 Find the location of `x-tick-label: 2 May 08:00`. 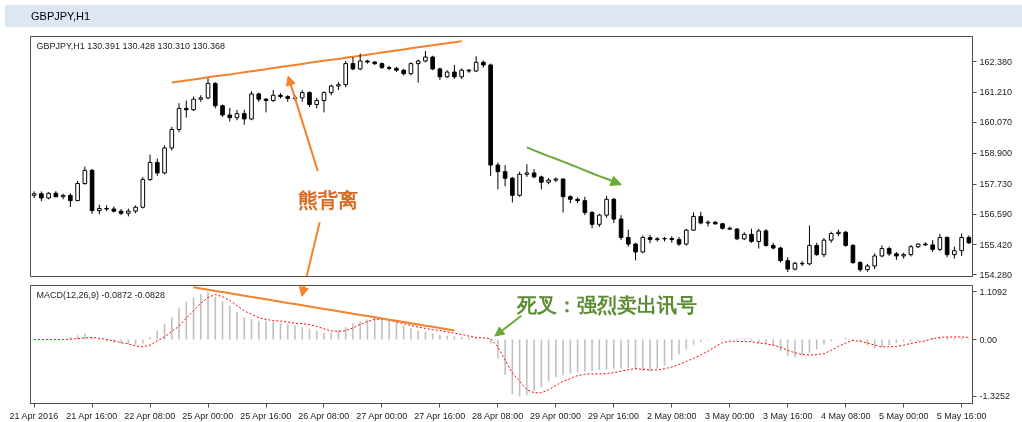

x-tick-label: 2 May 08:00 is located at coordinates (672, 415).